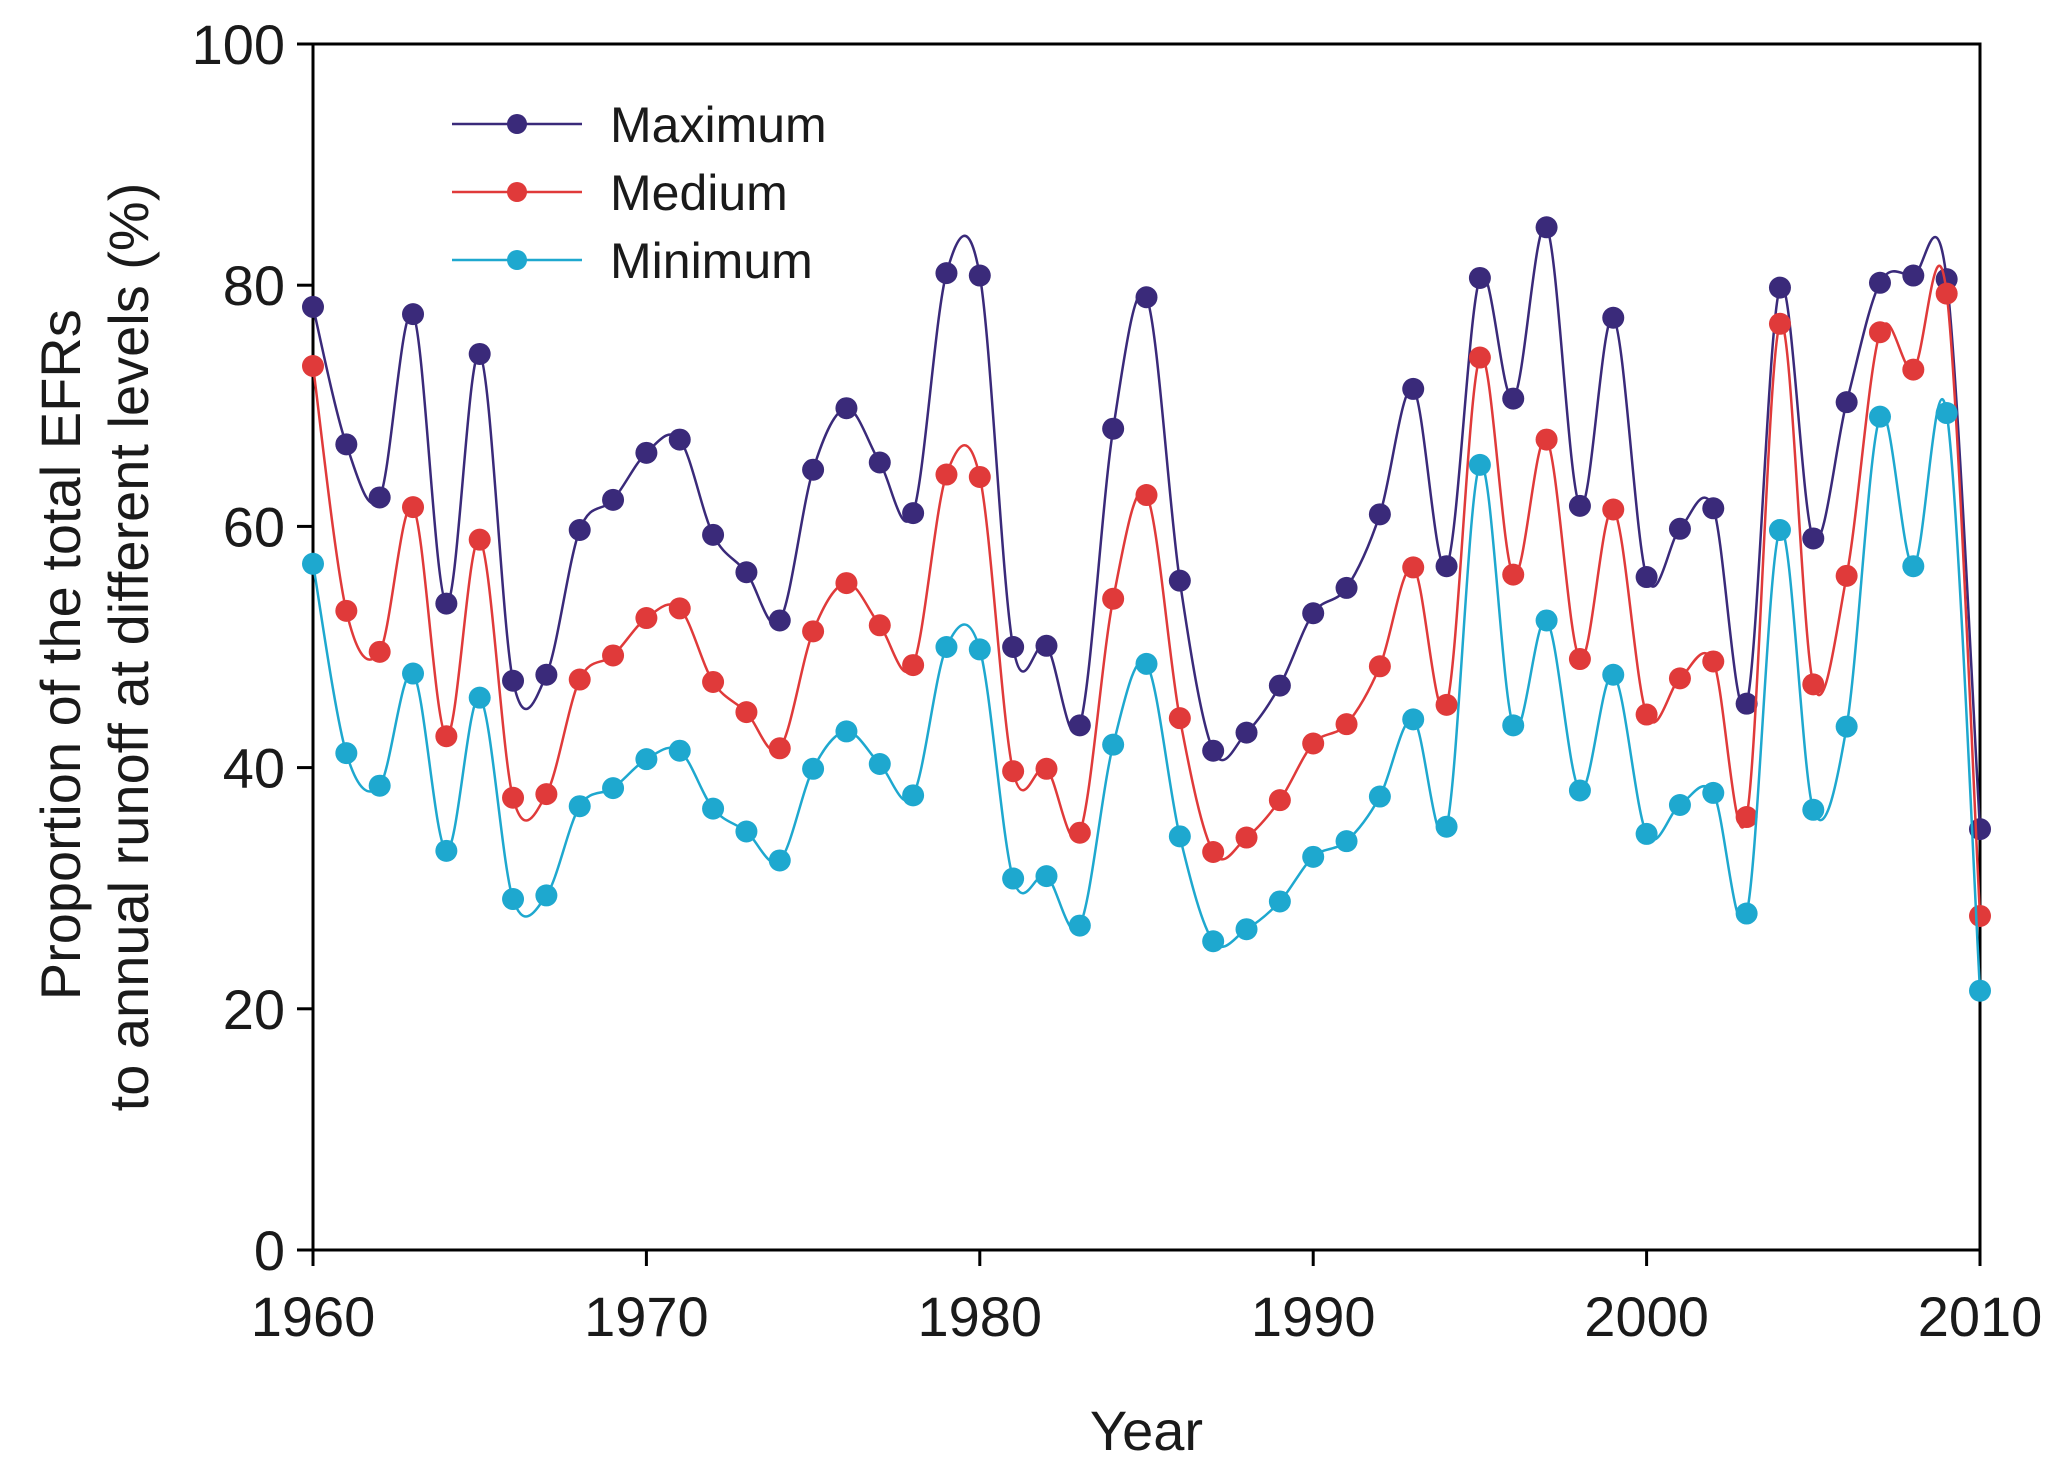 The height and width of the screenshot is (1479, 2062). What do you see at coordinates (699, 193) in the screenshot?
I see `legend-label: Medium` at bounding box center [699, 193].